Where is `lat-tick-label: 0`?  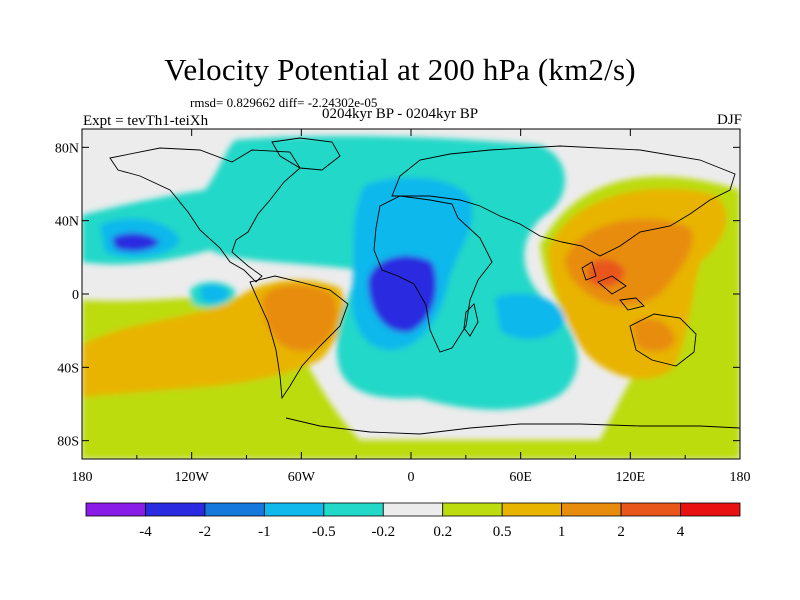
lat-tick-label: 0 is located at coordinates (75, 295).